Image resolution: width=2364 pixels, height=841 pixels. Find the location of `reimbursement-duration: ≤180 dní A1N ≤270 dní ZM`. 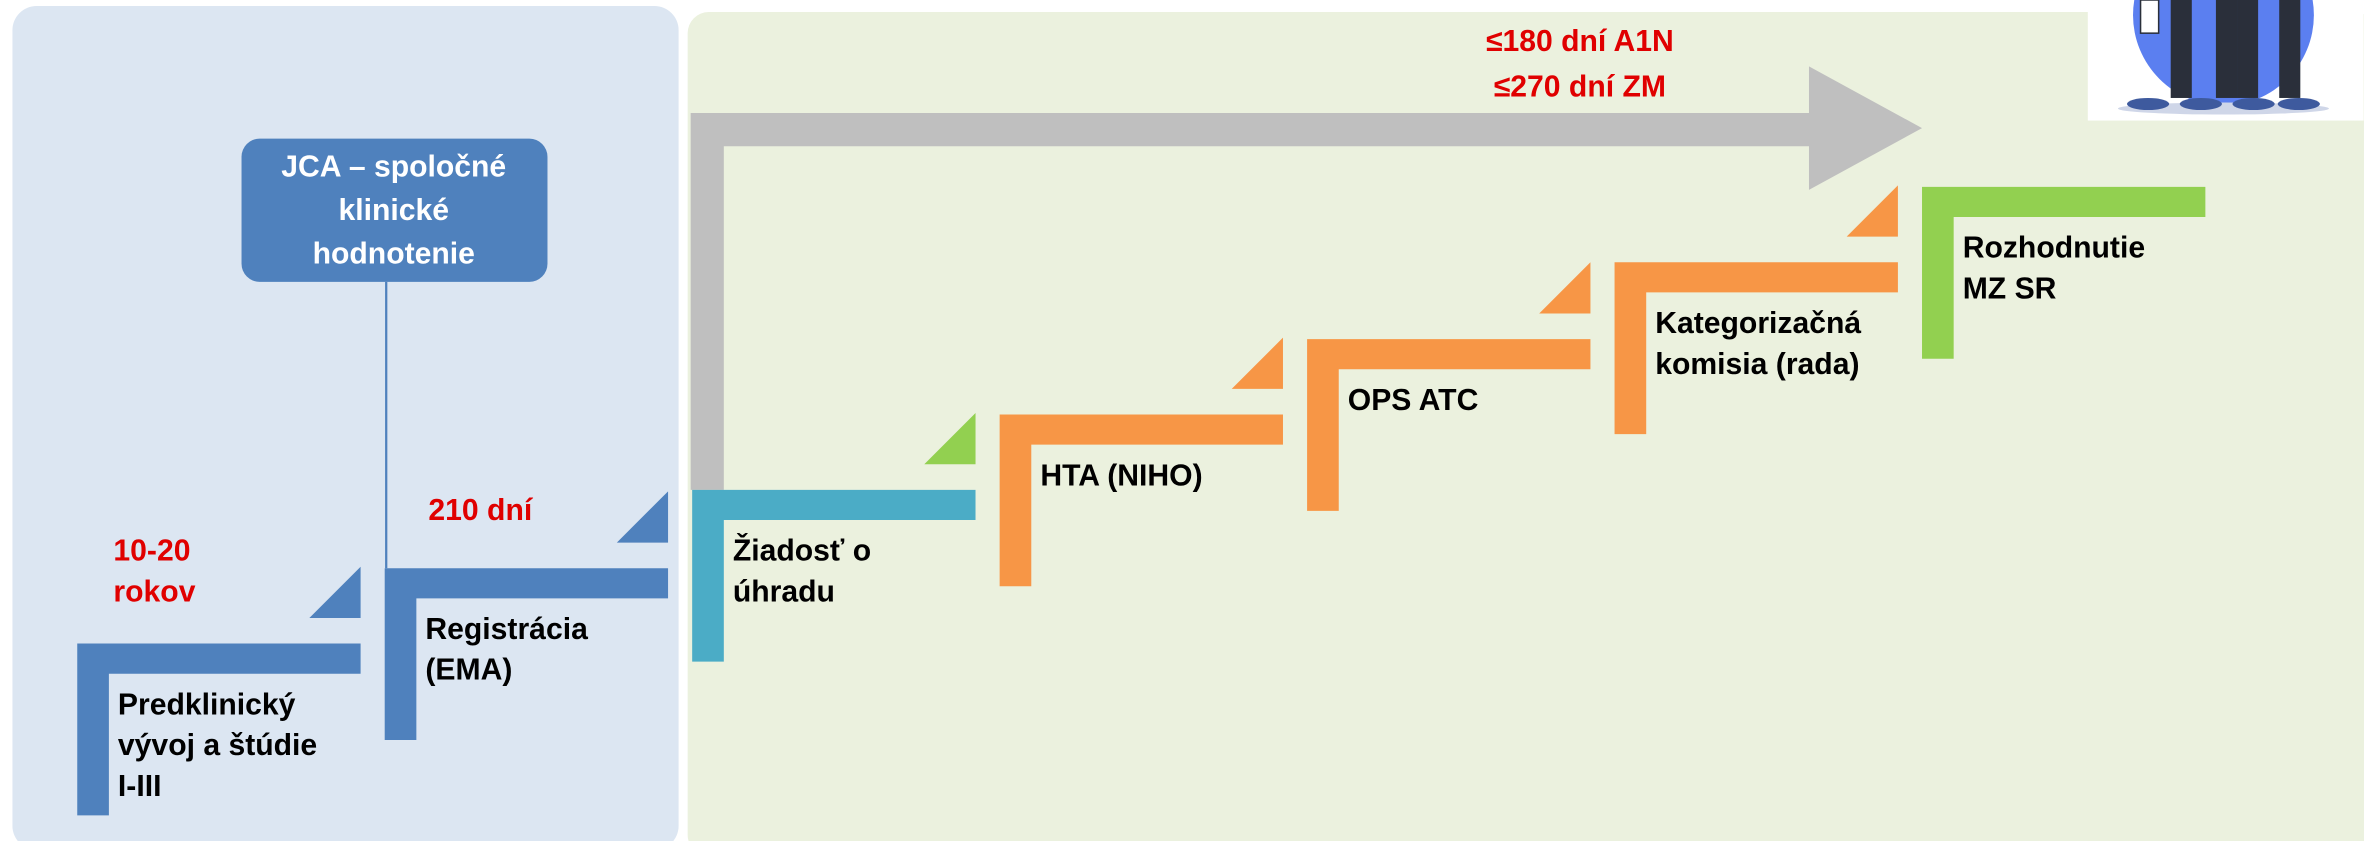

reimbursement-duration: ≤180 dní A1N ≤270 dní ZM is located at coordinates (1580, 64).